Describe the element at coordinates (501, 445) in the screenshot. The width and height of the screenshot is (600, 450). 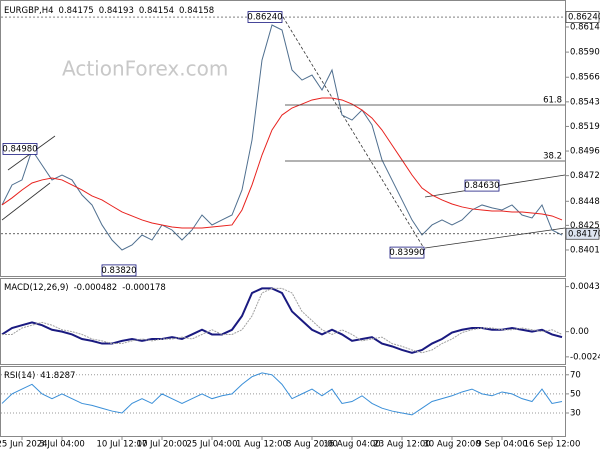
I see `x-tick-label: 9 Sep 04:00` at that location.